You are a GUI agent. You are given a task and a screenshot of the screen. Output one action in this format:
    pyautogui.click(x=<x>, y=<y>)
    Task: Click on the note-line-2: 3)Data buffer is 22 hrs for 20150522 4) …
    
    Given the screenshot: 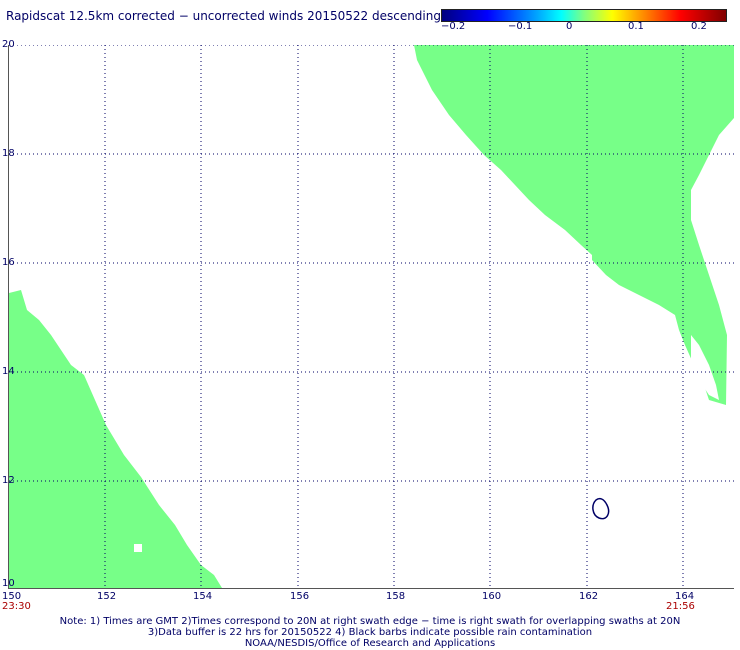 What is the action you would take?
    pyautogui.click(x=370, y=632)
    